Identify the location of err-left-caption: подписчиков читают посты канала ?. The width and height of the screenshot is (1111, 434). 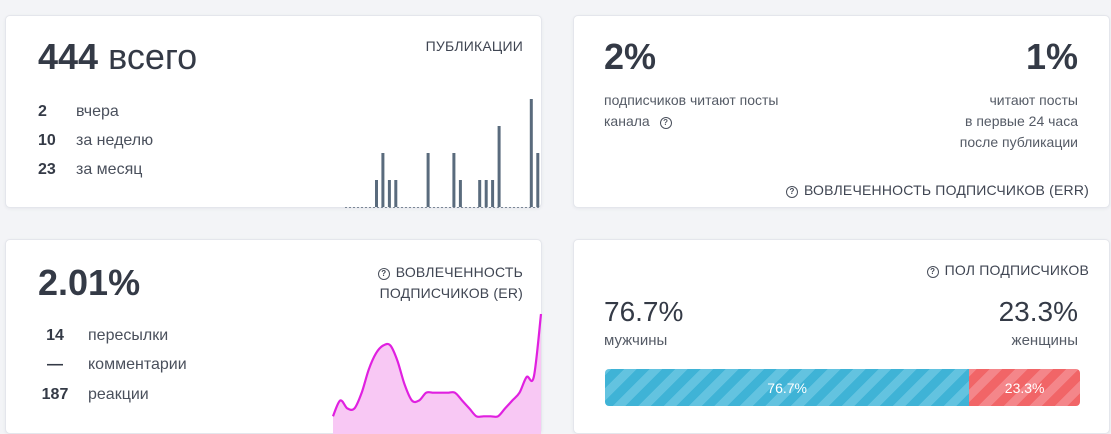
(691, 111).